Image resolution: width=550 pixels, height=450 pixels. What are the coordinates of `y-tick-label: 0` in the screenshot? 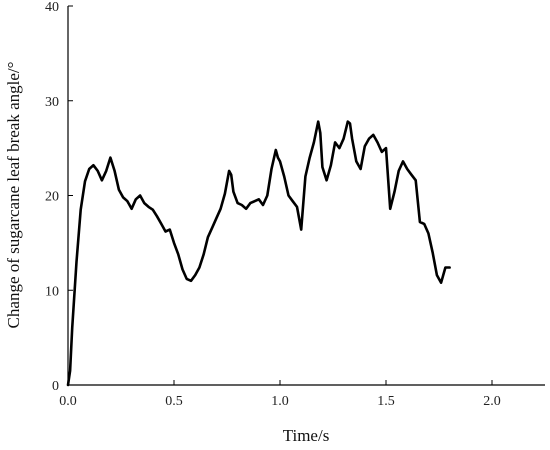 It's located at (55, 386).